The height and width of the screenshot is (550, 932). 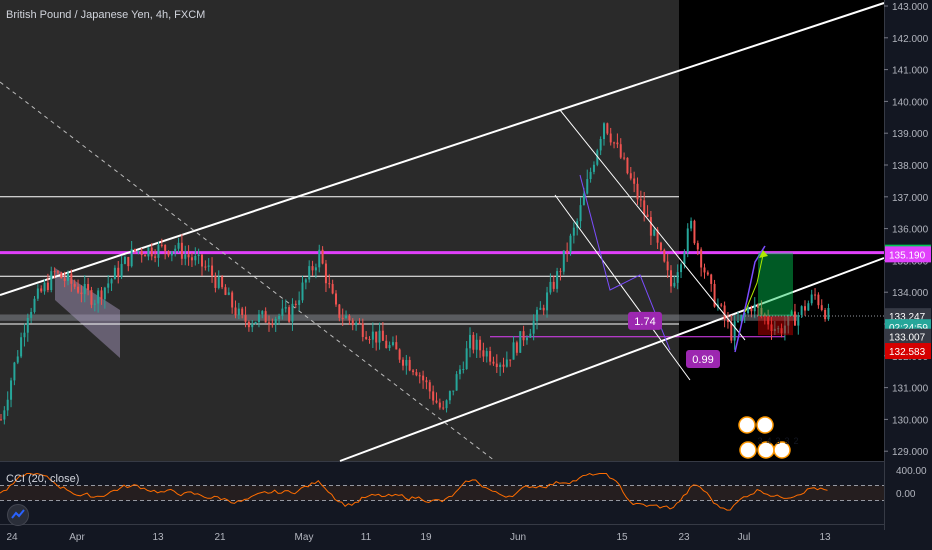 I want to click on price-tick-label: 138.000, so click(x=910, y=166).